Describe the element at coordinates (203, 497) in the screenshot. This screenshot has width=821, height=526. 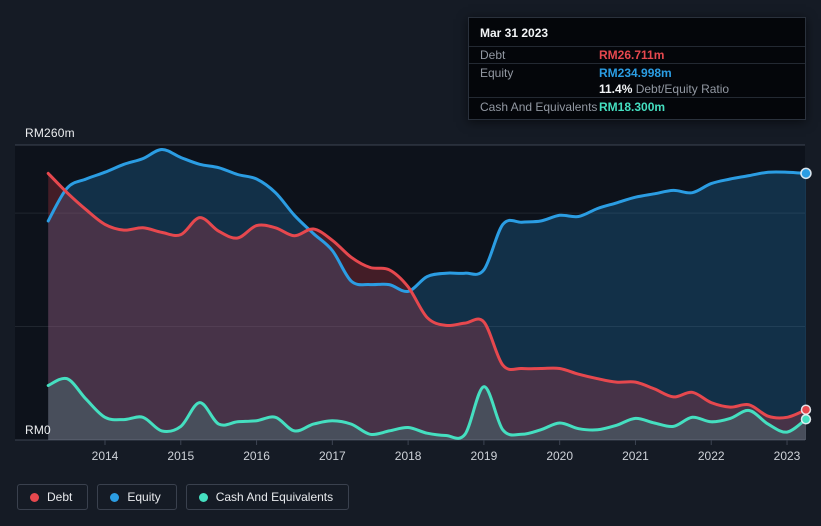
I see `cash-dot-icon` at that location.